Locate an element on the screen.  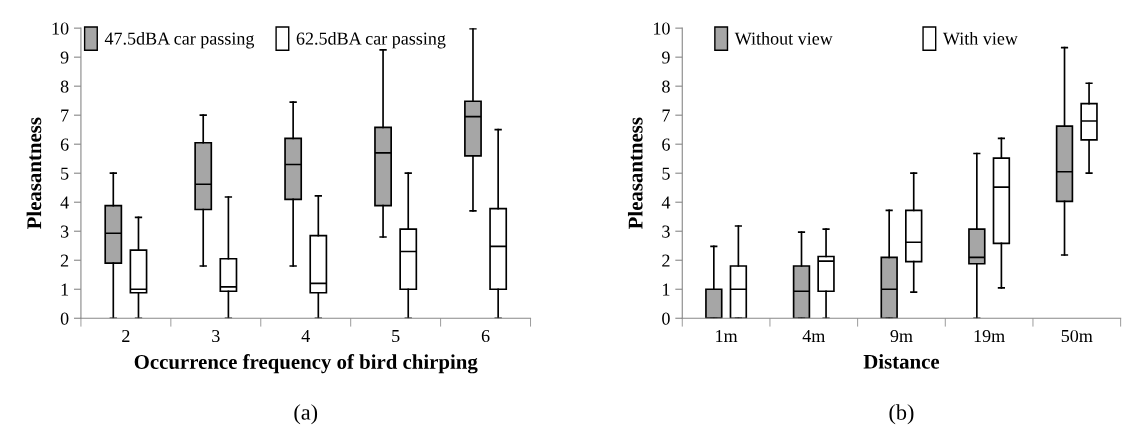
text: (a) is located at coordinates (306, 414).